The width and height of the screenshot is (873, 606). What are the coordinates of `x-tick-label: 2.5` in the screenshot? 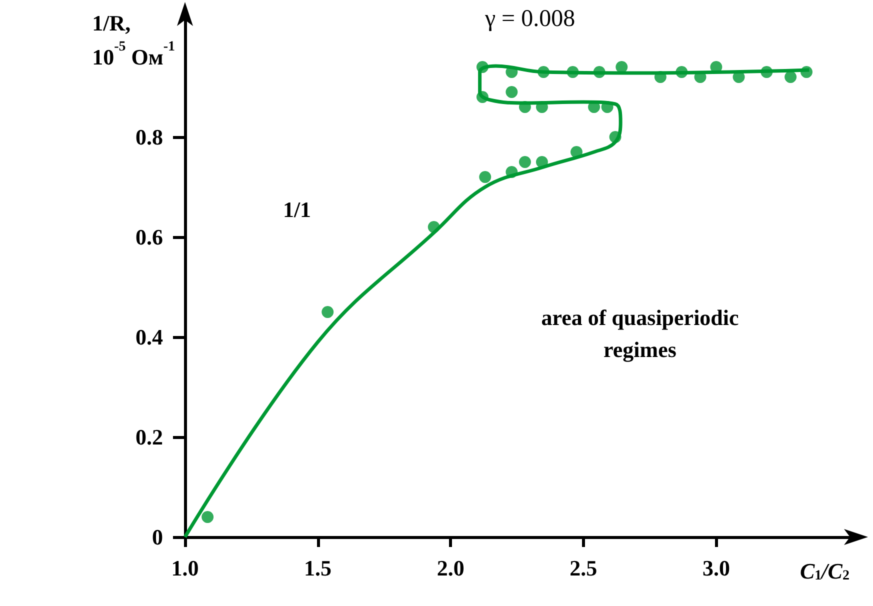 It's located at (584, 568).